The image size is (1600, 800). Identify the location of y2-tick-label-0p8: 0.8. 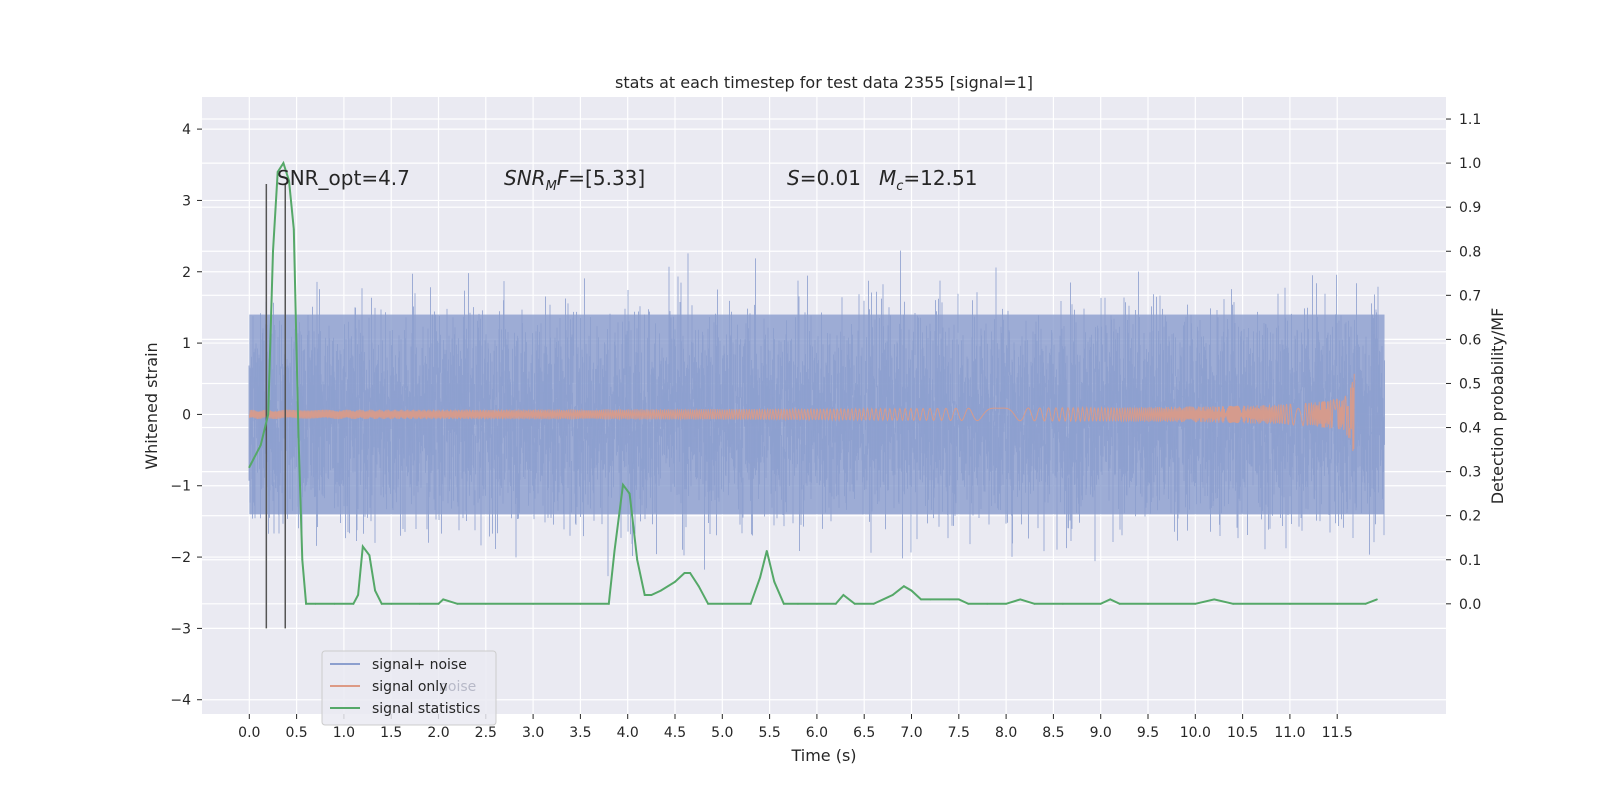
(1470, 252).